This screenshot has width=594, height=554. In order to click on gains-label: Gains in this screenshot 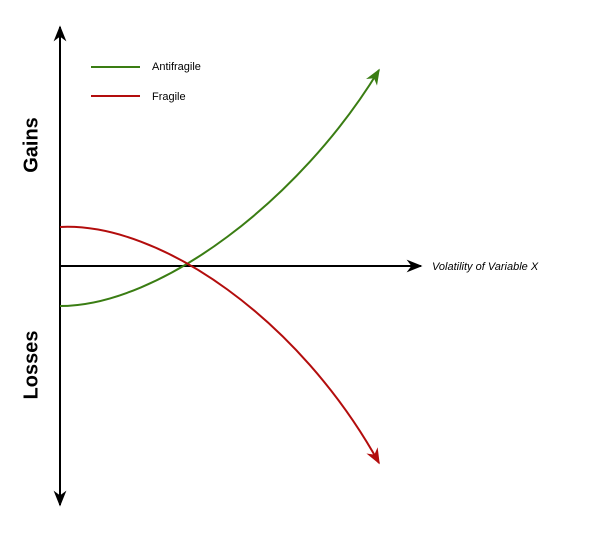, I will do `click(31, 145)`.